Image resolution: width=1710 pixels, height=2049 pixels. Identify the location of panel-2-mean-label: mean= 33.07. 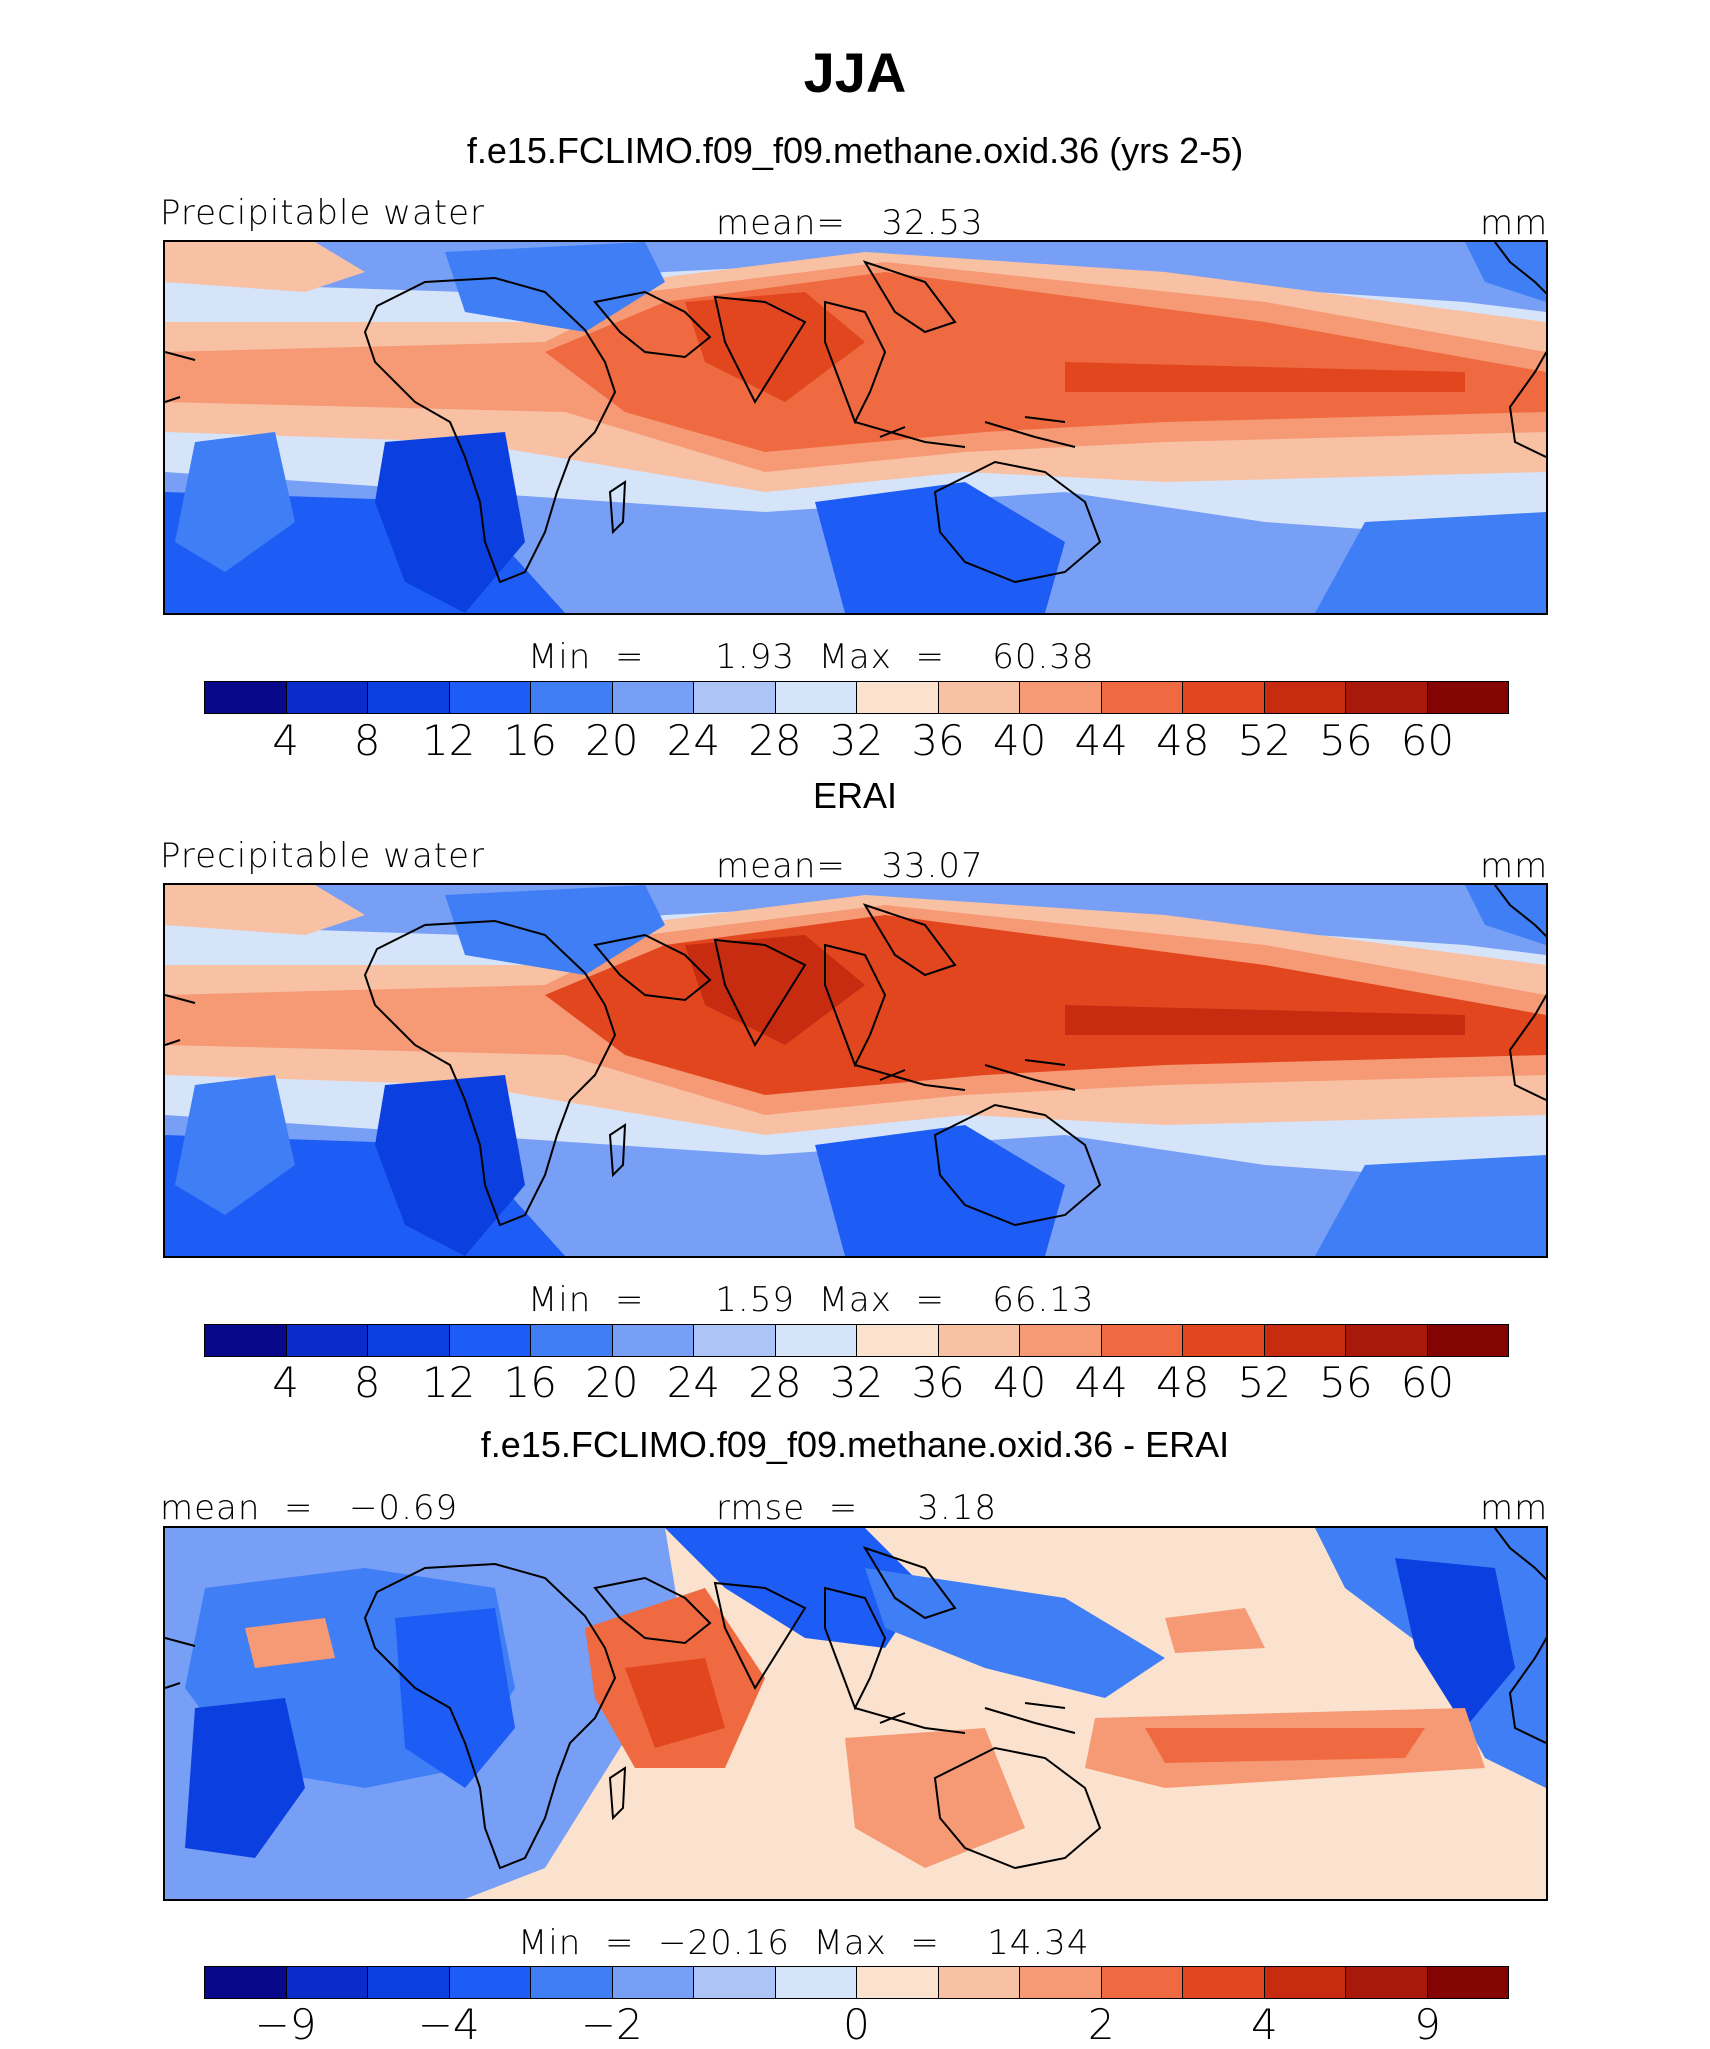
(850, 866).